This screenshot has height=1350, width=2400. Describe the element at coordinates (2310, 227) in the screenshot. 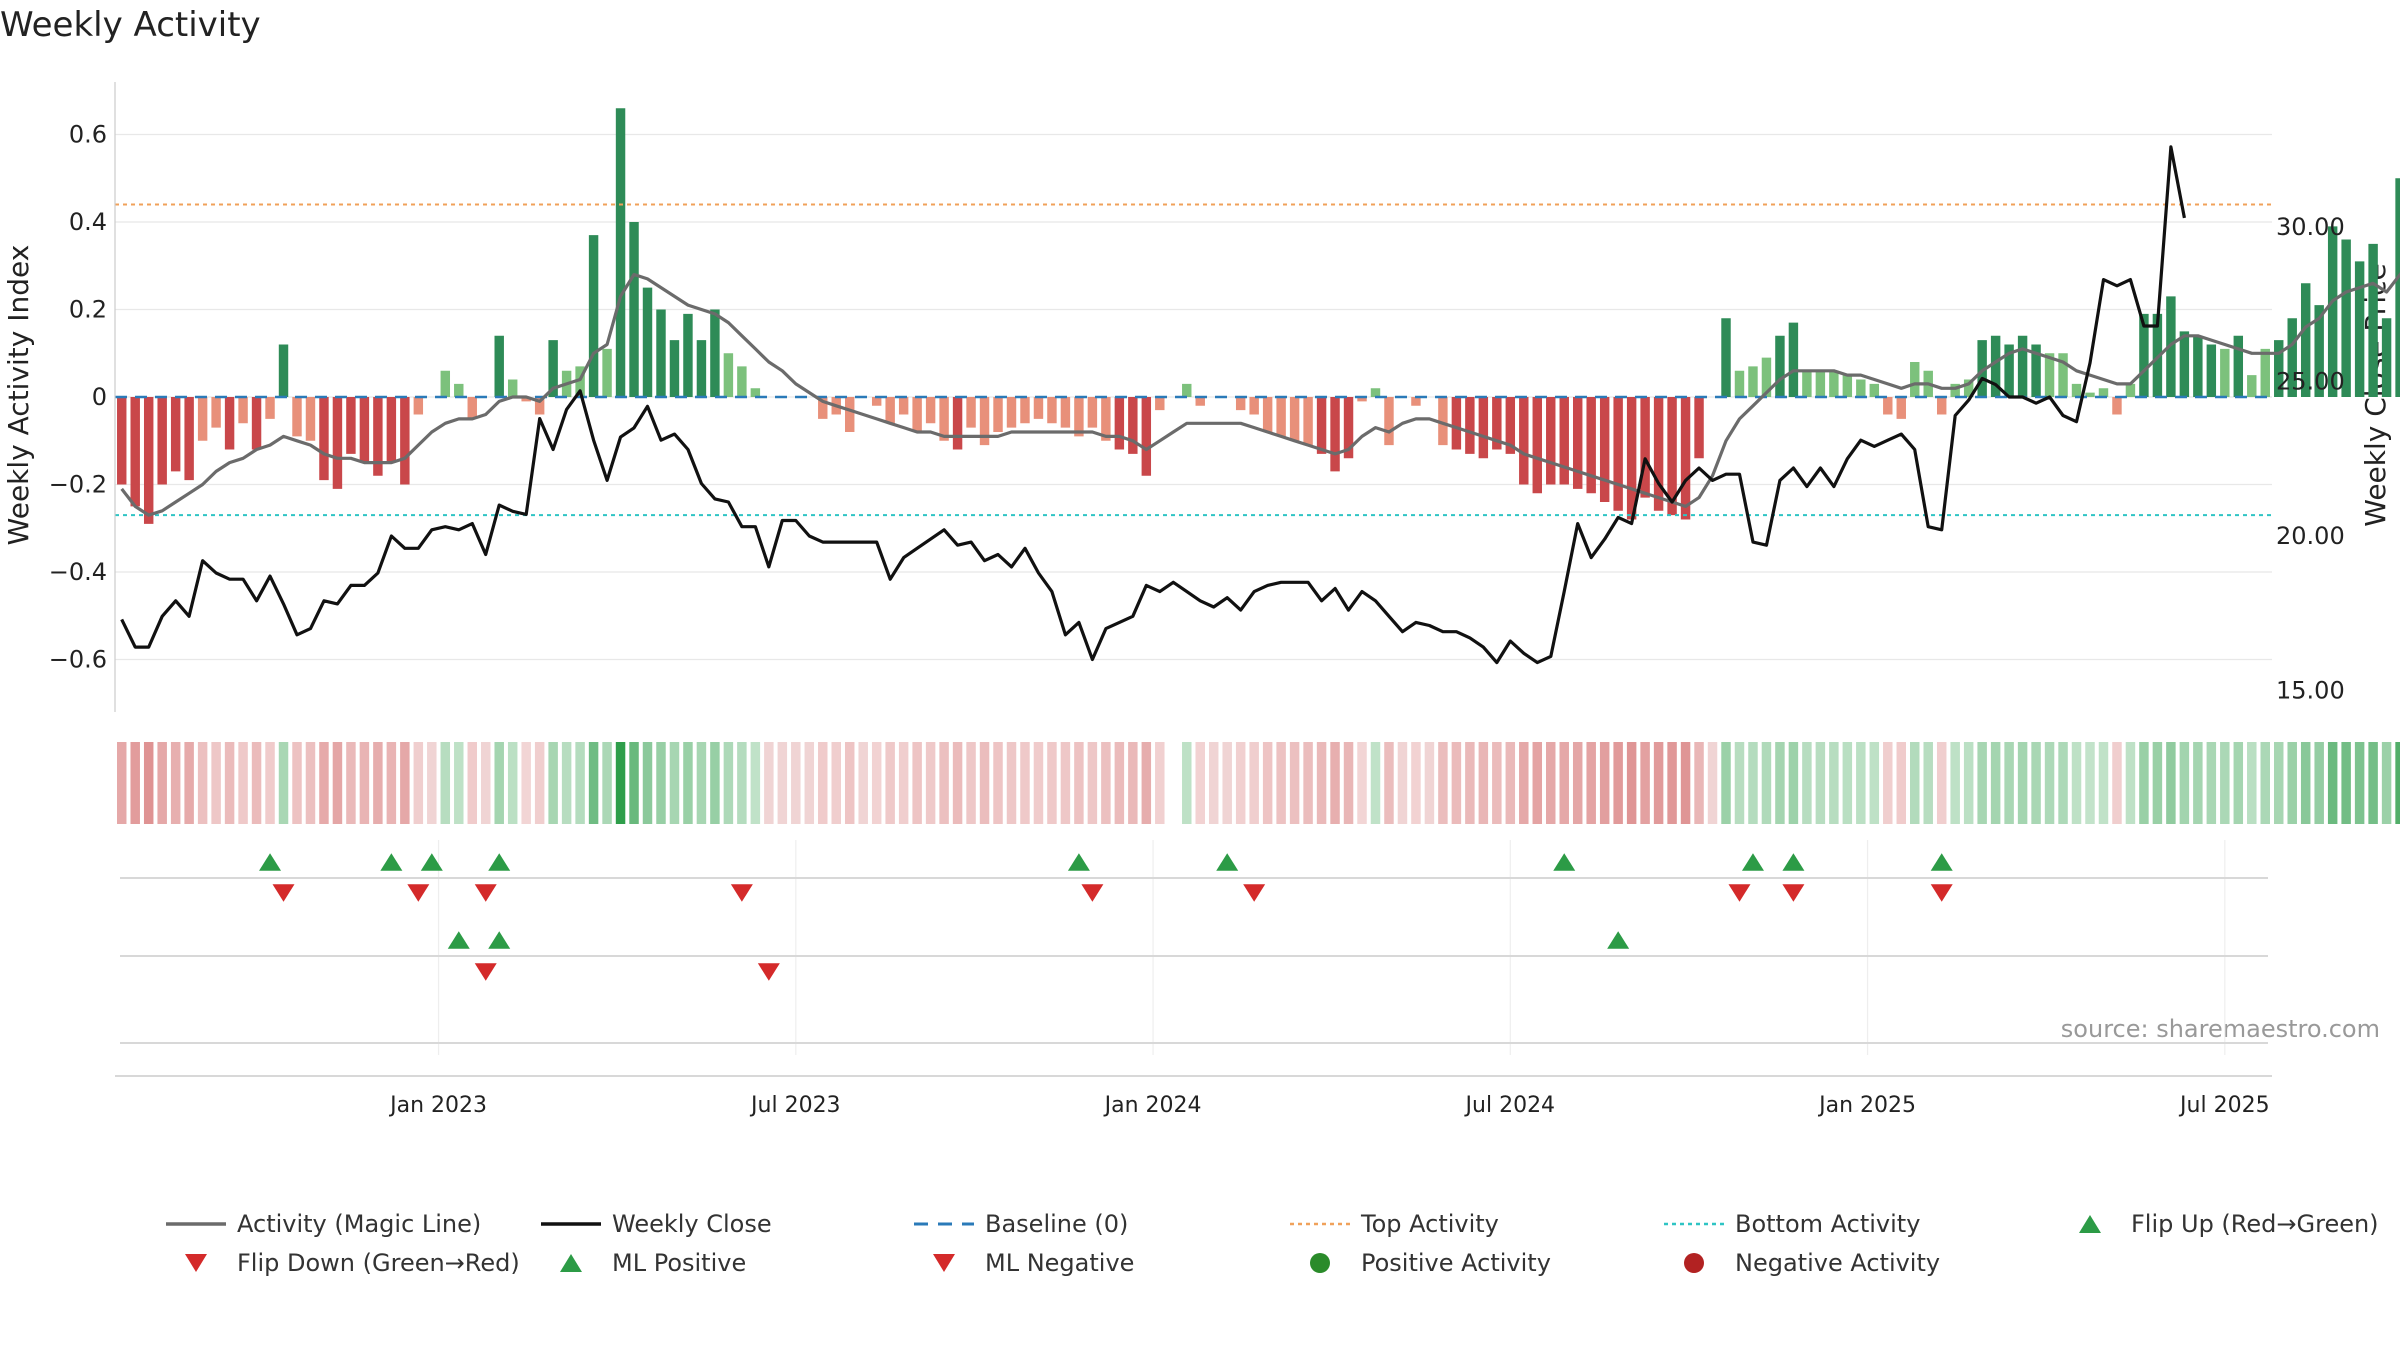

I see `y2-tick-label: 30.00` at that location.